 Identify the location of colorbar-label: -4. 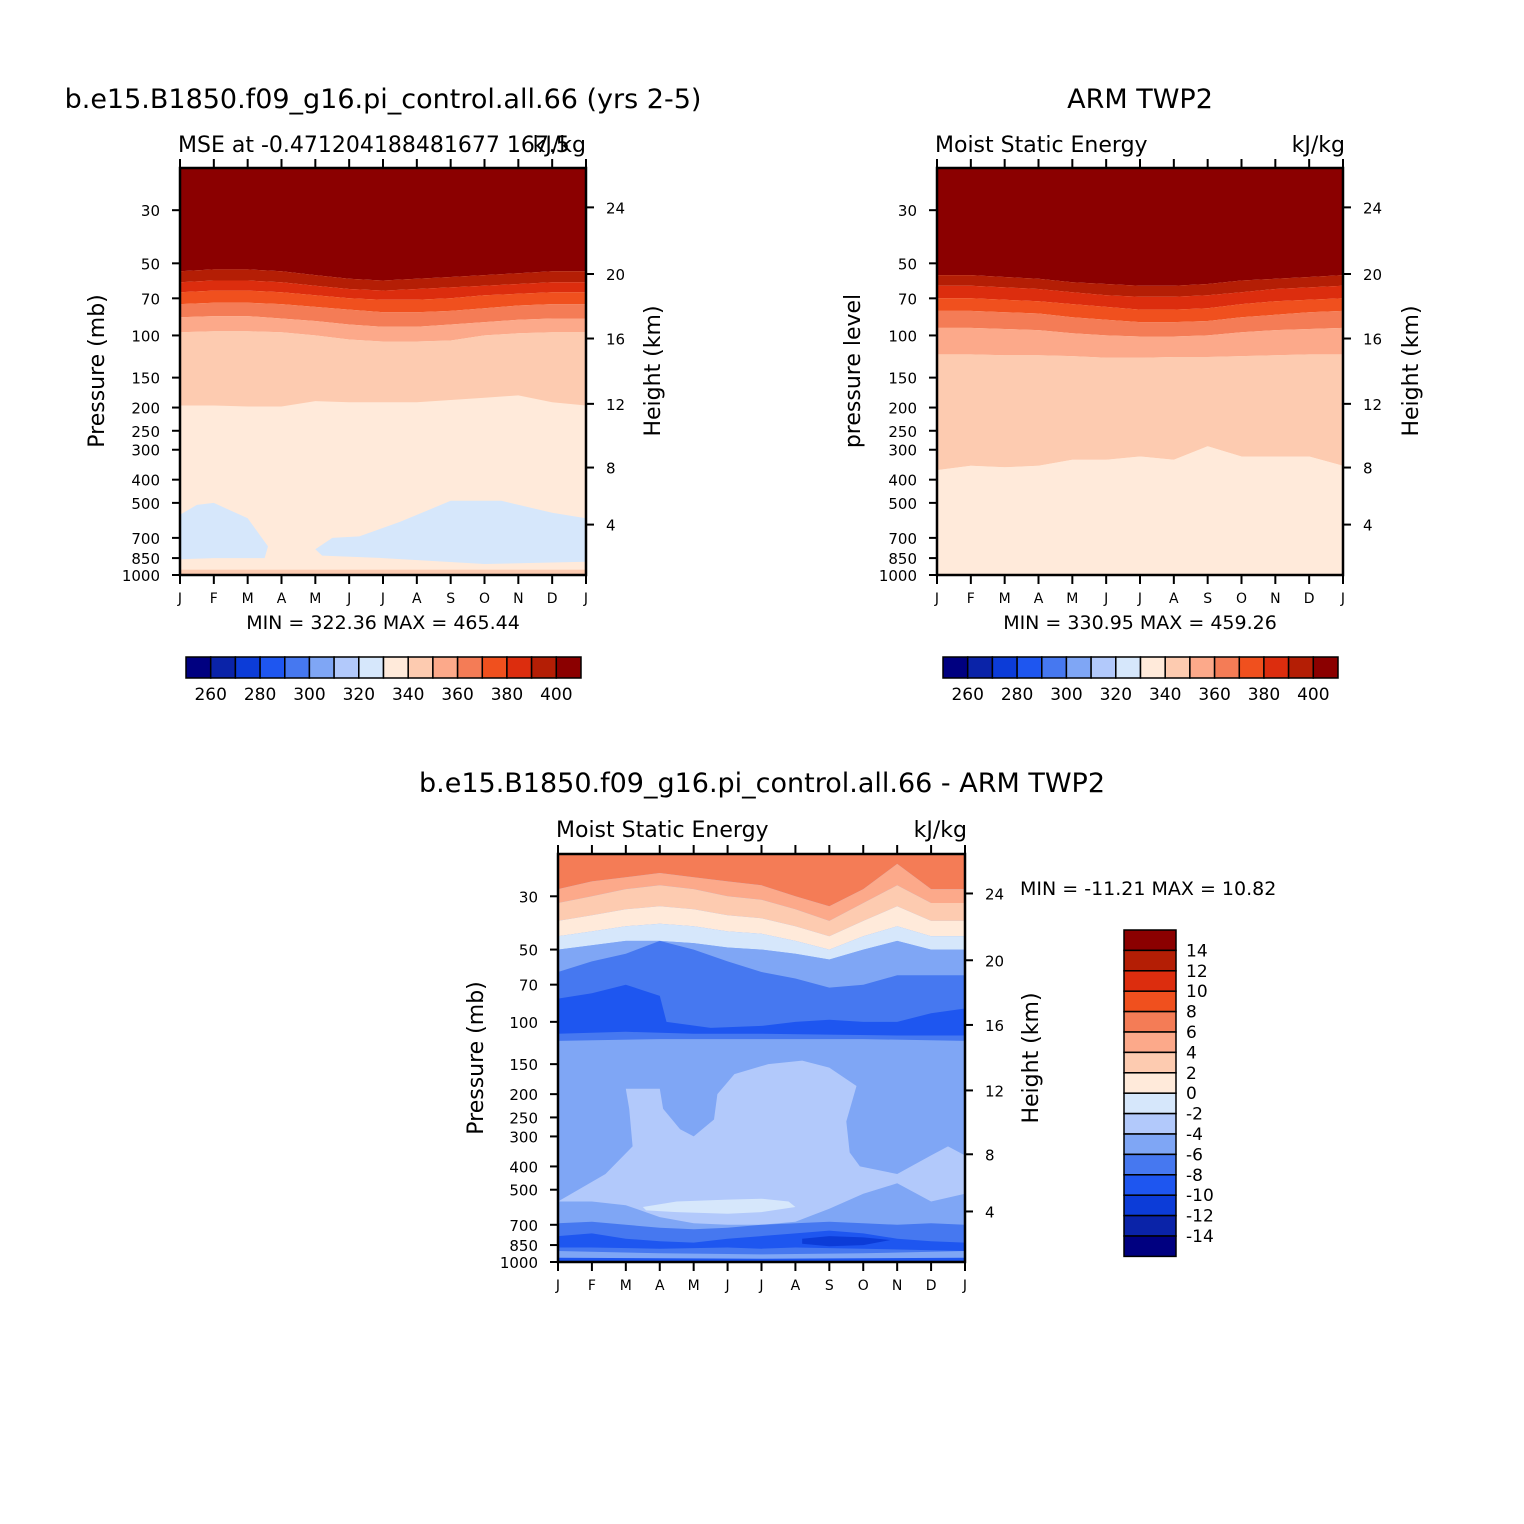
(1194, 1135).